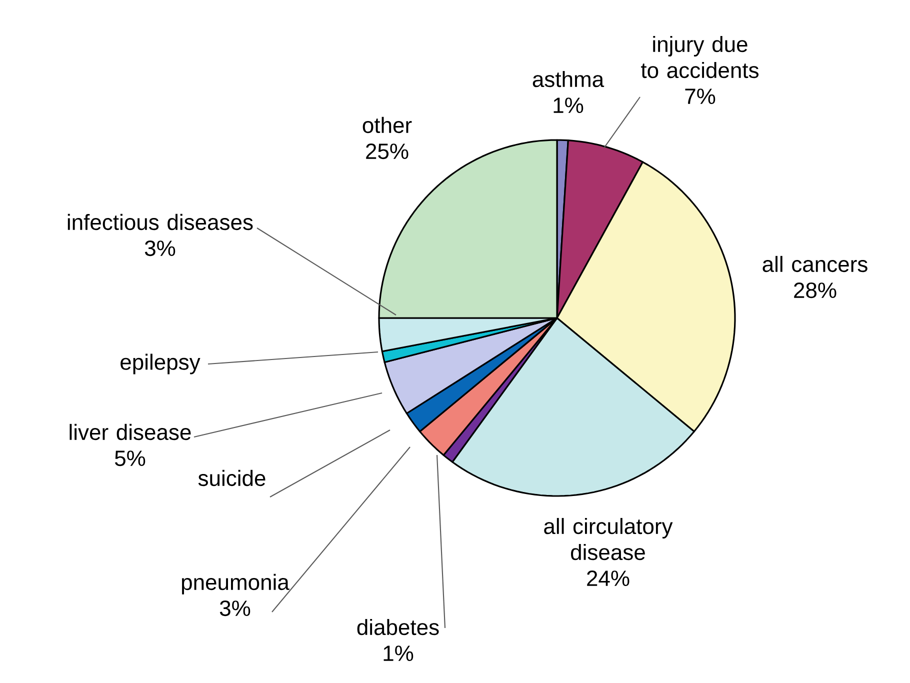  I want to click on slice-label: pneumonia, so click(236, 584).